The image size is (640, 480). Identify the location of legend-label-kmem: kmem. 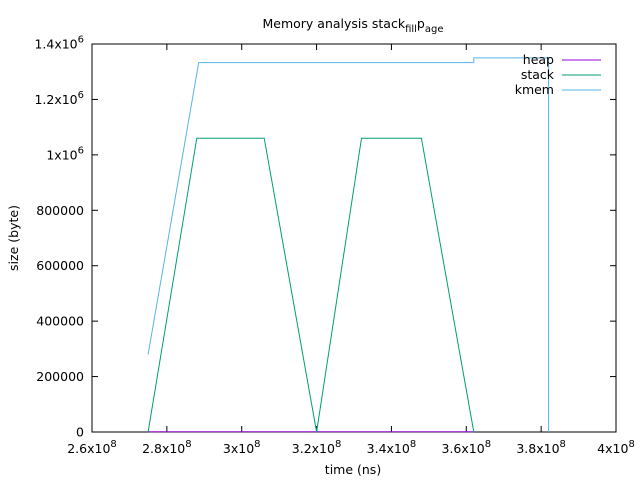
(534, 89).